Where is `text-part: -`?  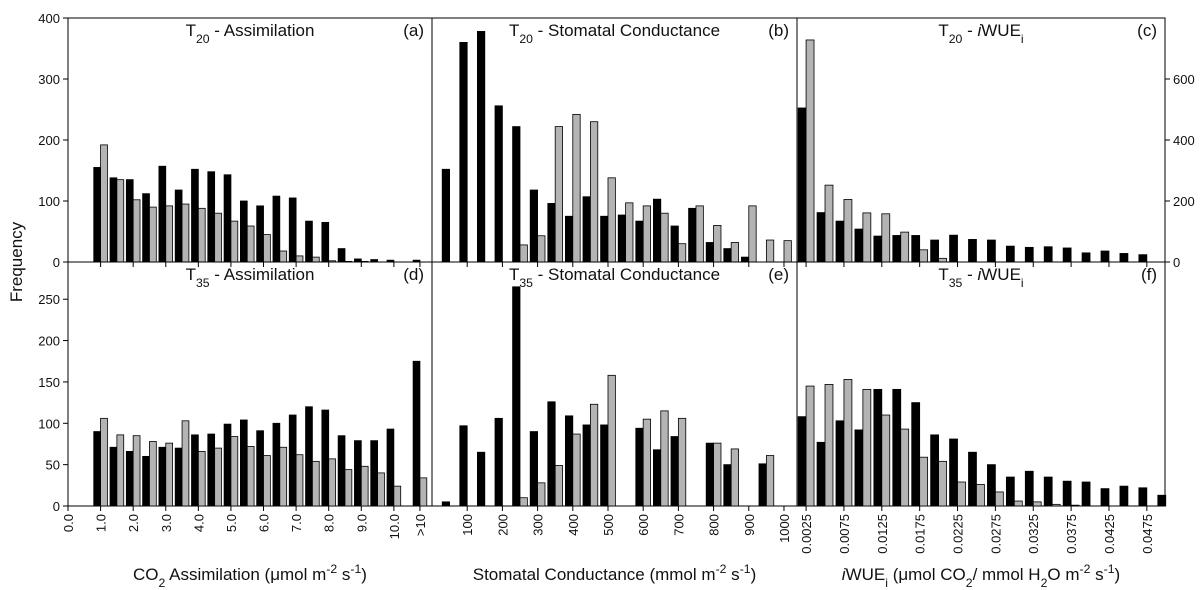 text-part: - is located at coordinates (969, 30).